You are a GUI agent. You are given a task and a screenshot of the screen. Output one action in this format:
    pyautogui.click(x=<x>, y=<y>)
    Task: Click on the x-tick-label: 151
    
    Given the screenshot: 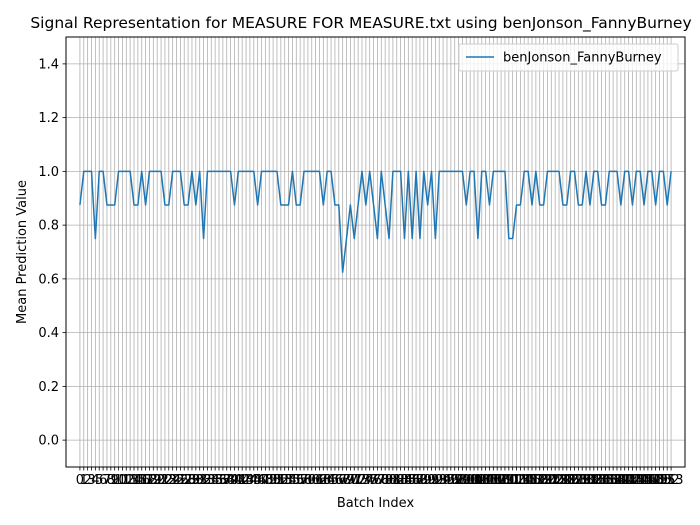 What is the action you would take?
    pyautogui.click(x=663, y=480)
    